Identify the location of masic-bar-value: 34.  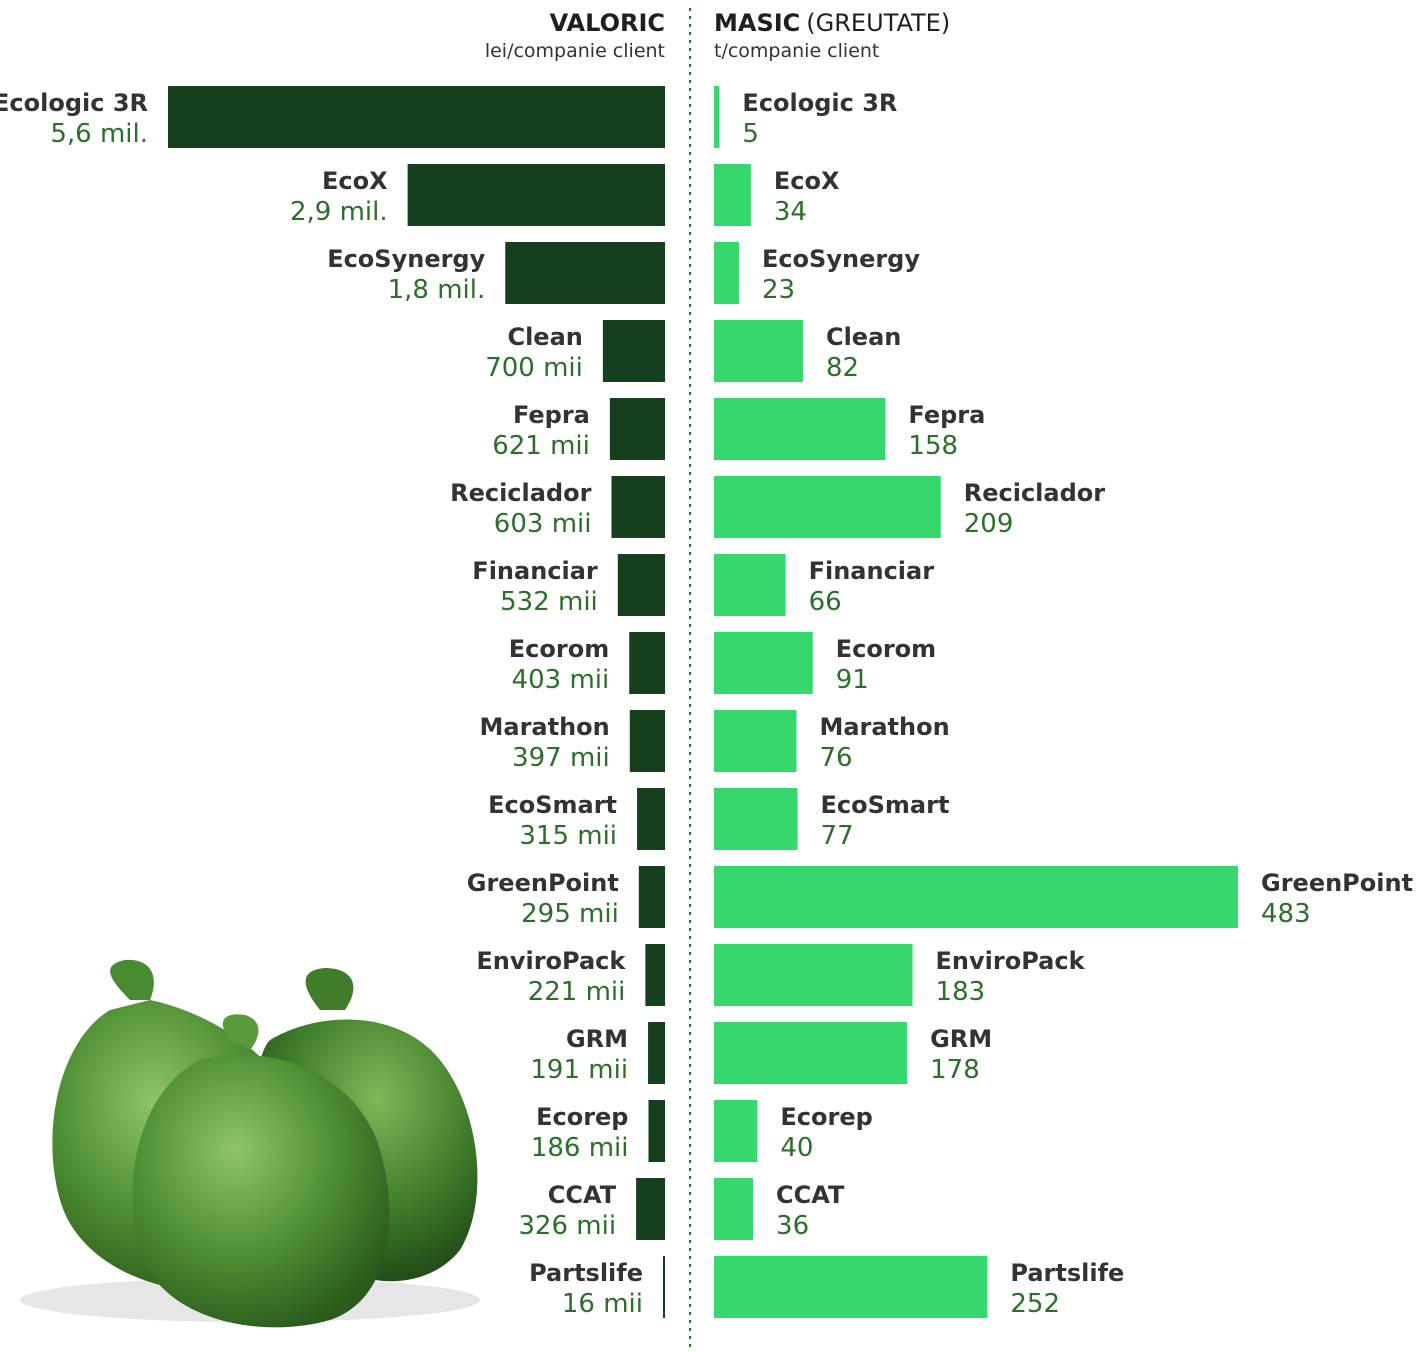
(790, 212).